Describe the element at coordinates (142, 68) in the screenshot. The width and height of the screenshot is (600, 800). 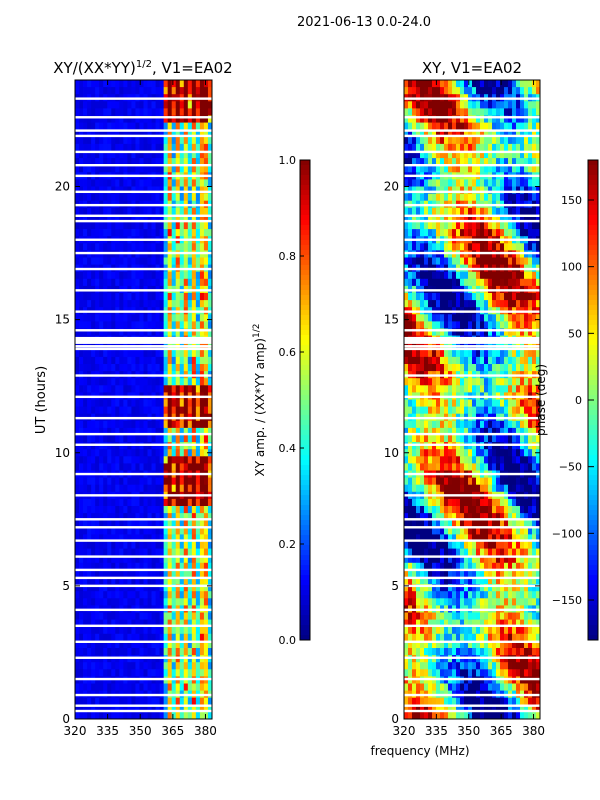
I see `left-panel-title: XY/(XX*YY)1/2, V1=EA02` at that location.